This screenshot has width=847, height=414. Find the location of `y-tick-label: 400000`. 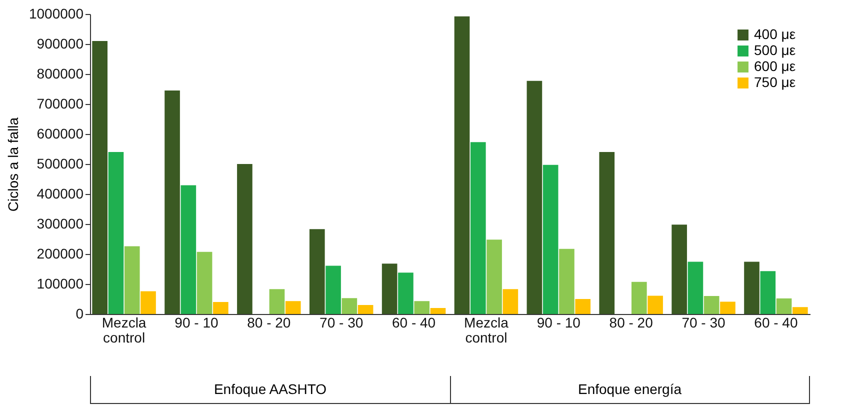

y-tick-label: 400000 is located at coordinates (60, 194).